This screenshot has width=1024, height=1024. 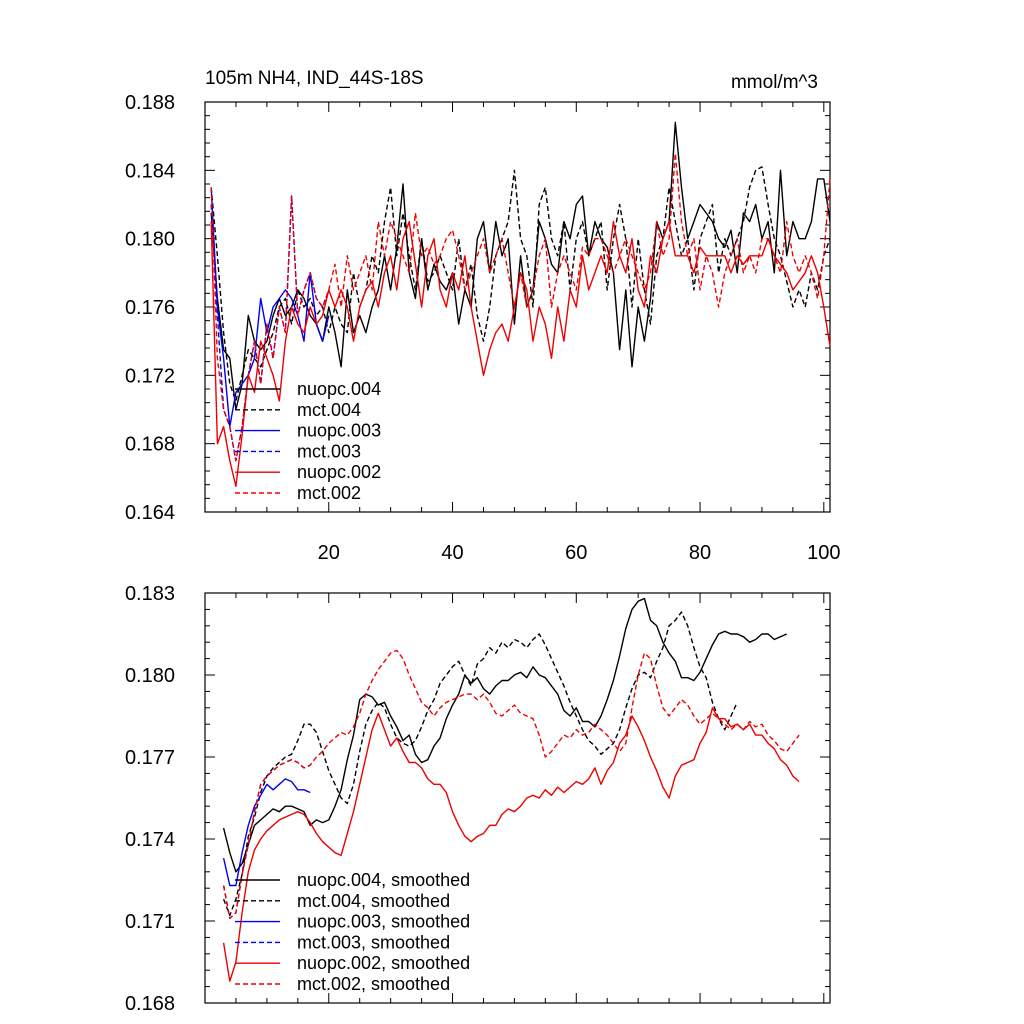 I want to click on y-tick-label: 0.174, so click(x=150, y=840).